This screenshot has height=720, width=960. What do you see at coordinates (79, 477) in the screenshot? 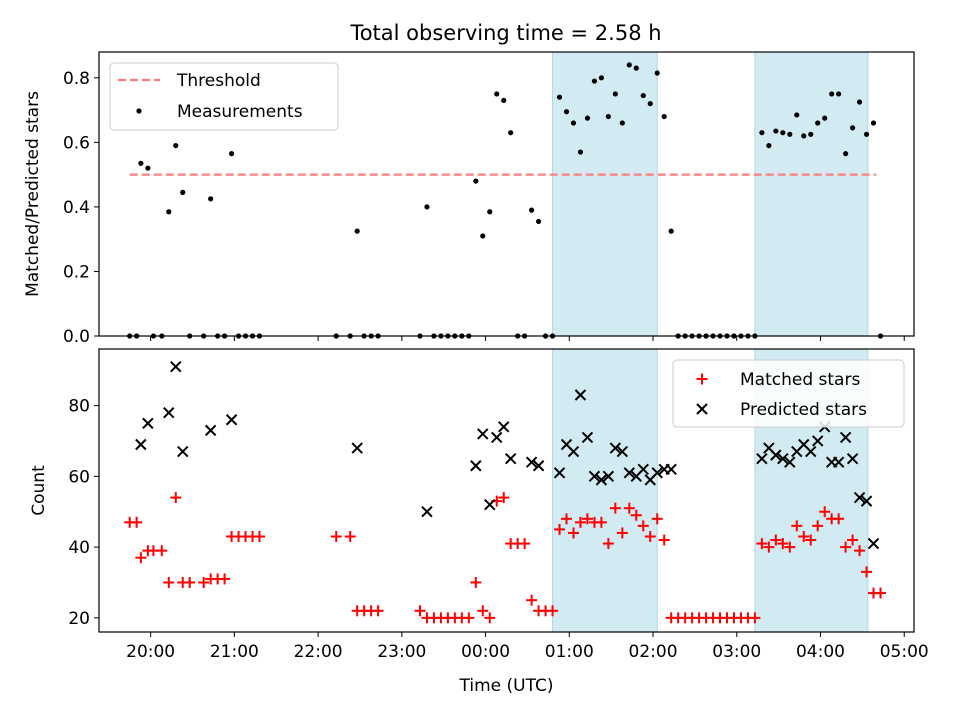
I see `bottom-y-tick-label: 60` at bounding box center [79, 477].